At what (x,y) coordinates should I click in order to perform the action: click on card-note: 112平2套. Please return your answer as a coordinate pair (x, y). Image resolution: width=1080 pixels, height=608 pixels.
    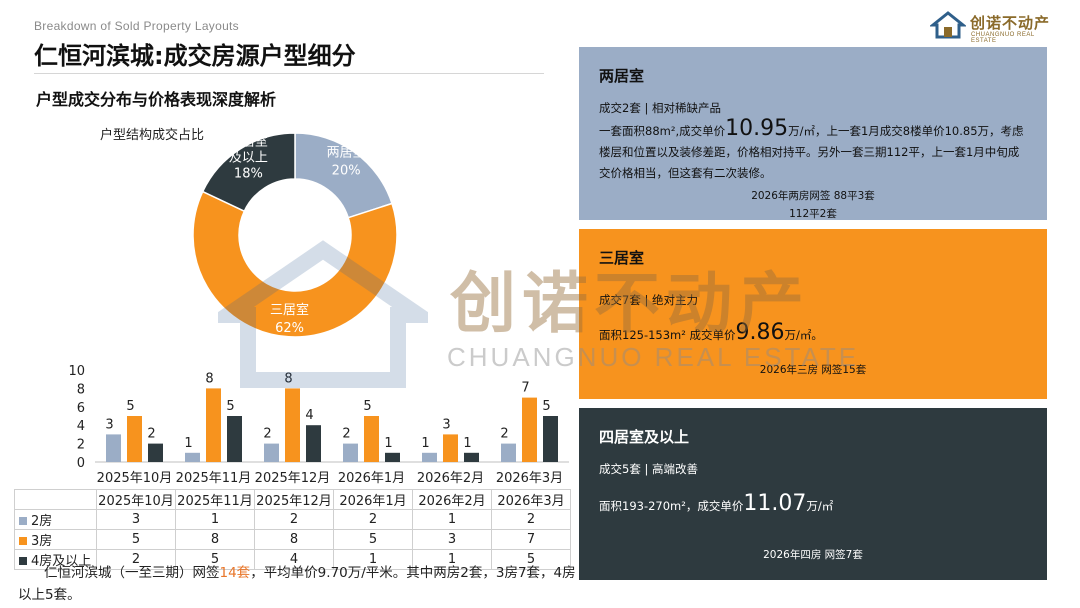
    Looking at the image, I should click on (813, 214).